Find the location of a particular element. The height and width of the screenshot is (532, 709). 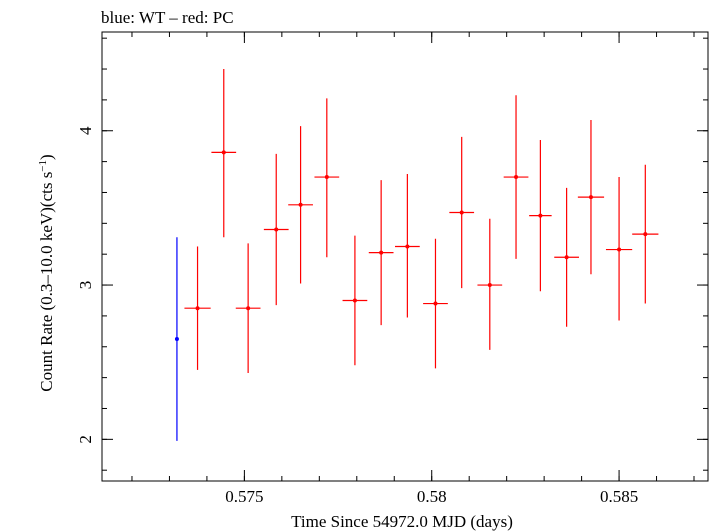

x-axis-label: Time Since 54972.0 MJD (days) is located at coordinates (402, 521).